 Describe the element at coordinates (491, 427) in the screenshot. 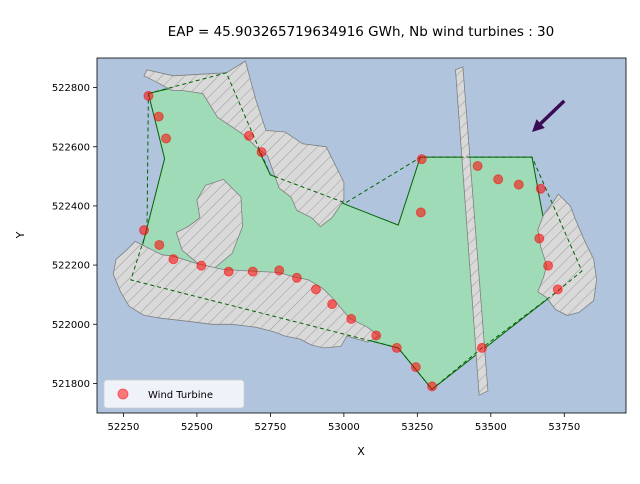

I see `x-tick-label: 53500` at that location.